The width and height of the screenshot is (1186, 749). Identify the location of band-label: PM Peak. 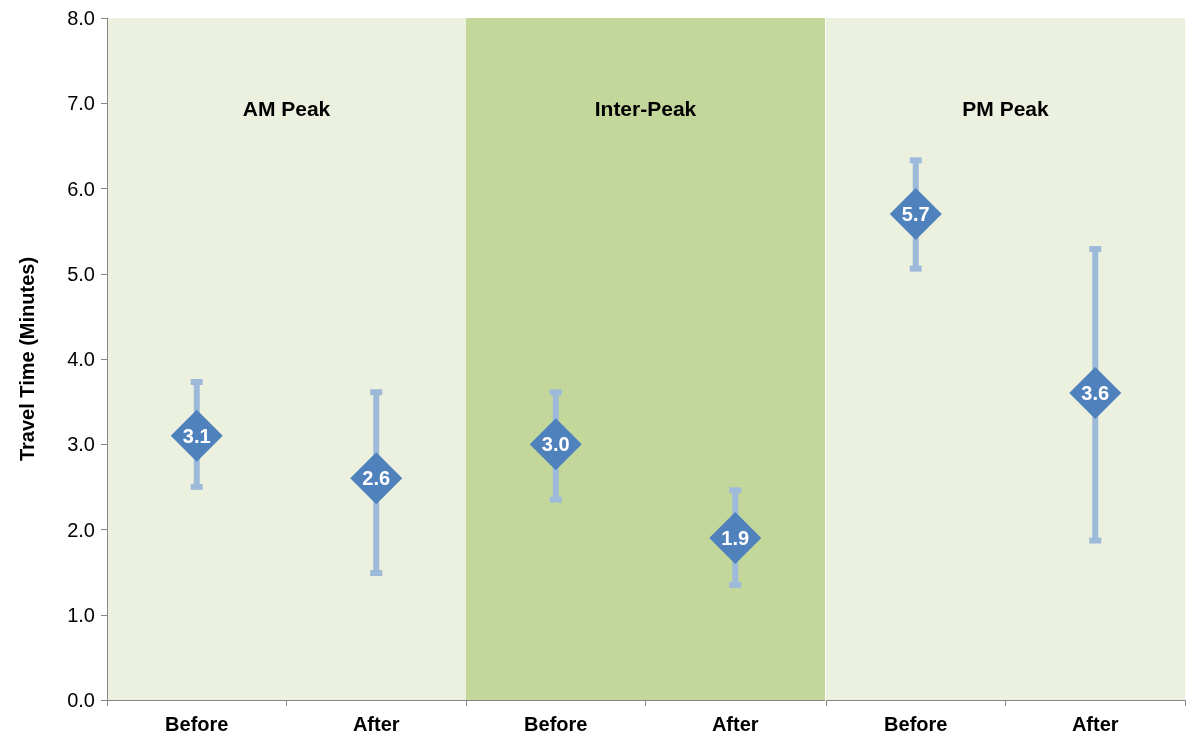
(1005, 108).